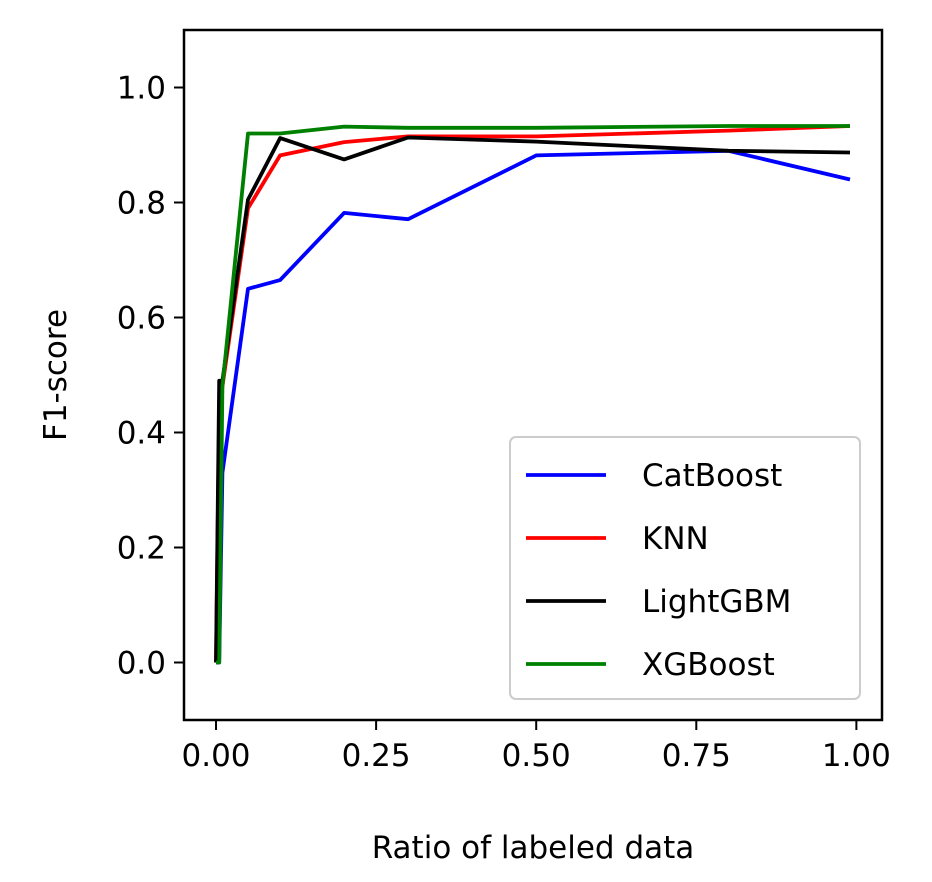  What do you see at coordinates (141, 319) in the screenshot?
I see `y-tick-label: 0.6` at bounding box center [141, 319].